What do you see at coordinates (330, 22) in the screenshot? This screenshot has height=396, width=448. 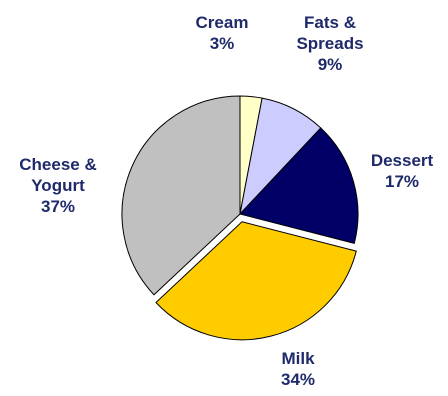 I see `slice-name-label: Fats &` at bounding box center [330, 22].